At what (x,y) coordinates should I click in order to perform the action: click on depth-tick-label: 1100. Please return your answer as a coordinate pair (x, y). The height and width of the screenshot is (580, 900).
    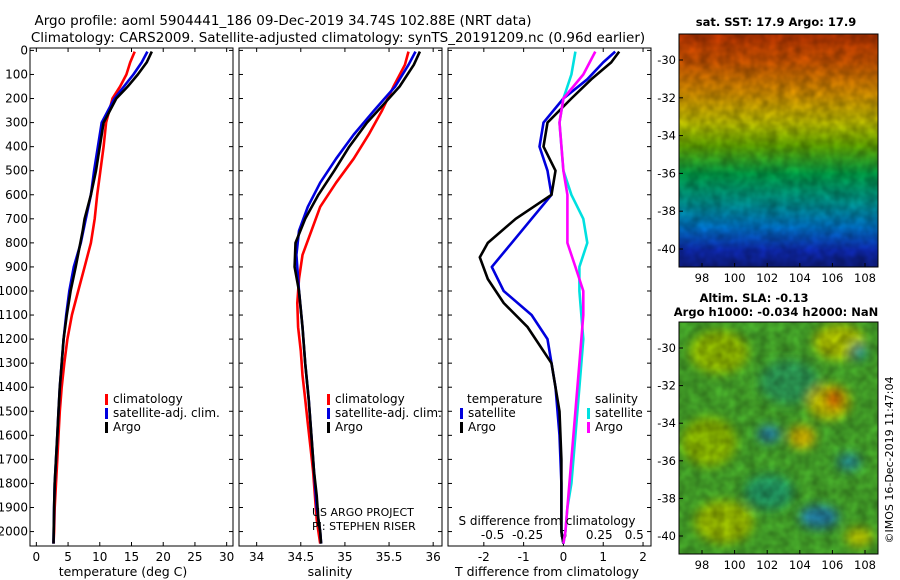
    Looking at the image, I should click on (14, 315).